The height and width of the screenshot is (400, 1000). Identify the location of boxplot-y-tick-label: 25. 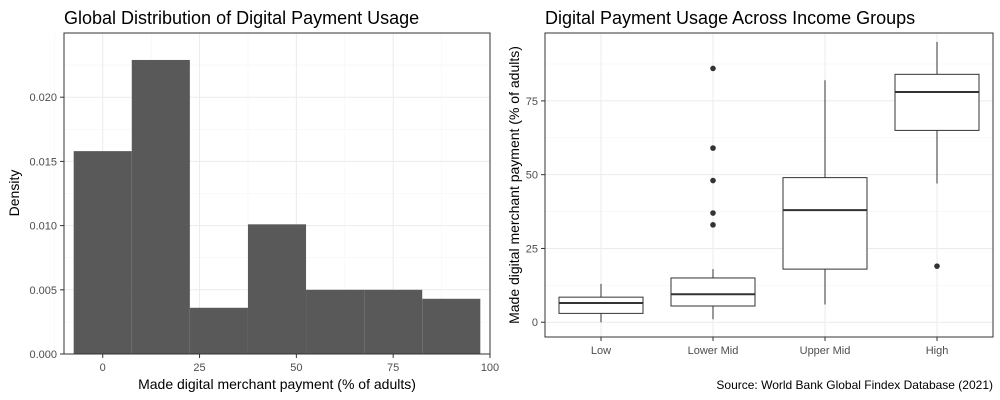
(532, 249).